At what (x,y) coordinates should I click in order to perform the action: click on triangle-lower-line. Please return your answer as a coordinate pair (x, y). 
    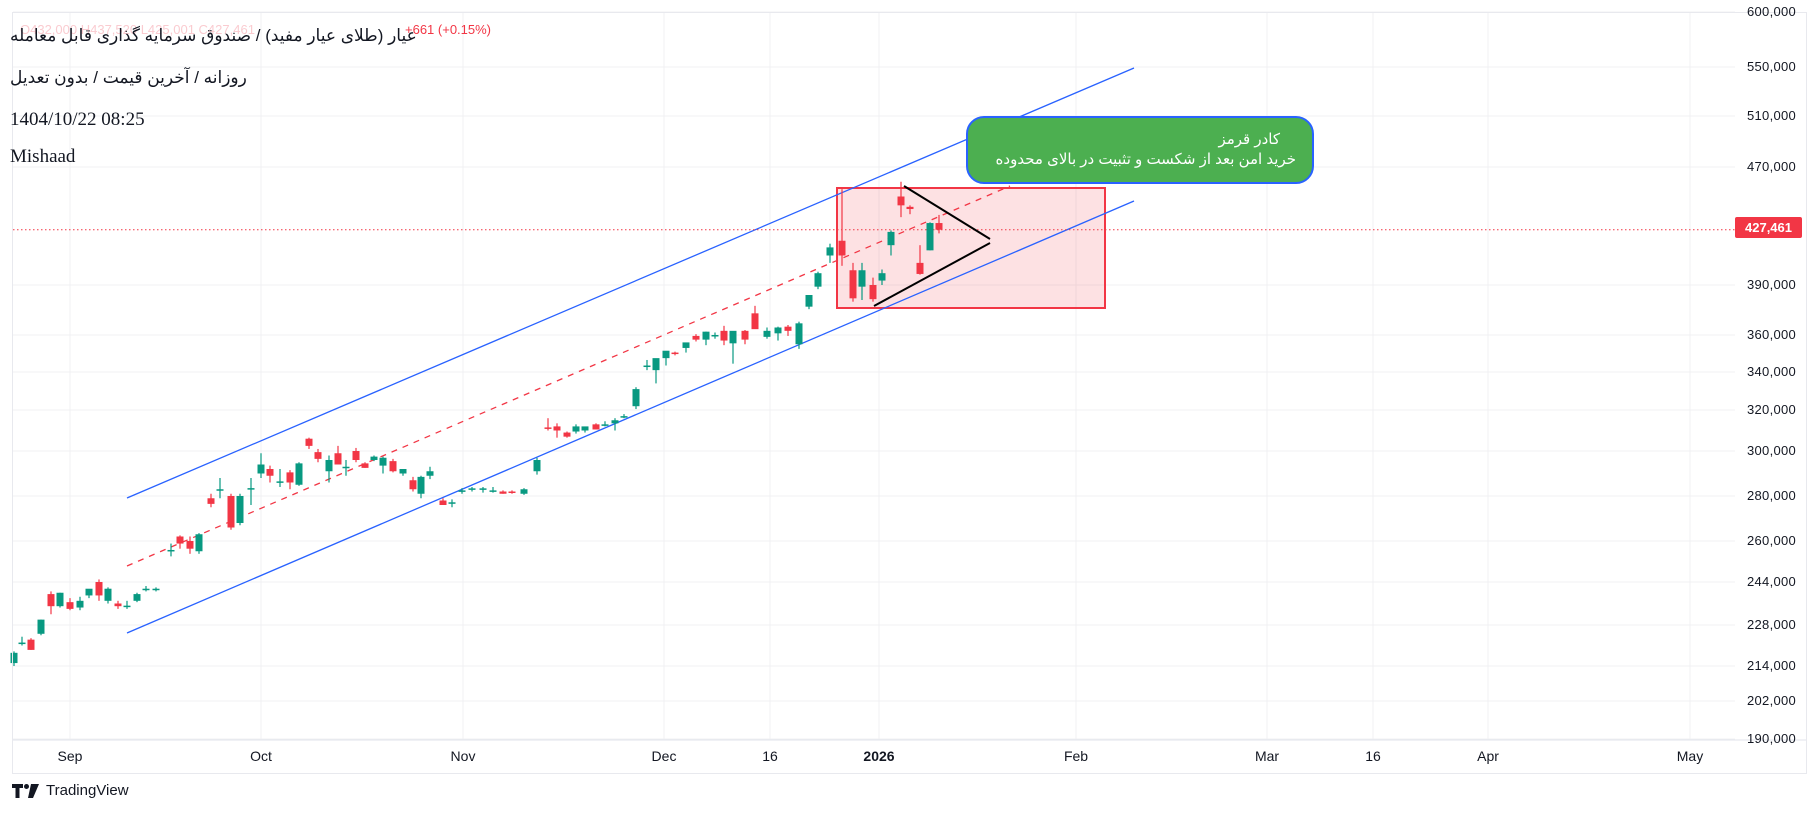
    Looking at the image, I should click on (932, 274).